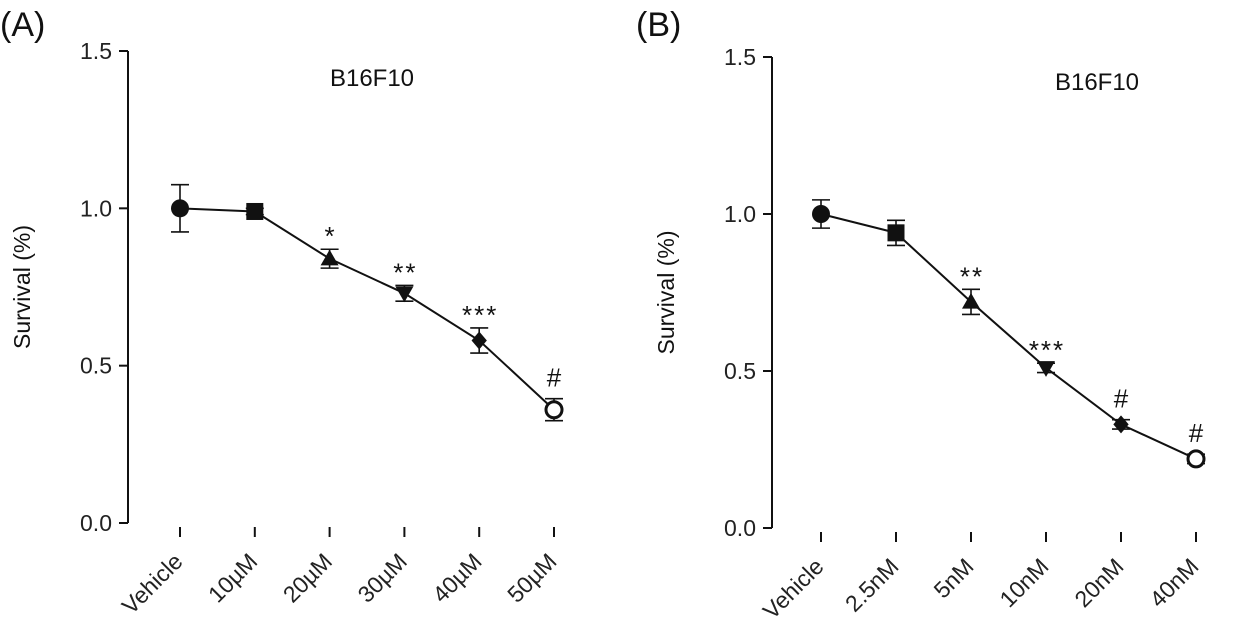  Describe the element at coordinates (531, 577) in the screenshot. I see `x-tick-label: 50µM` at that location.